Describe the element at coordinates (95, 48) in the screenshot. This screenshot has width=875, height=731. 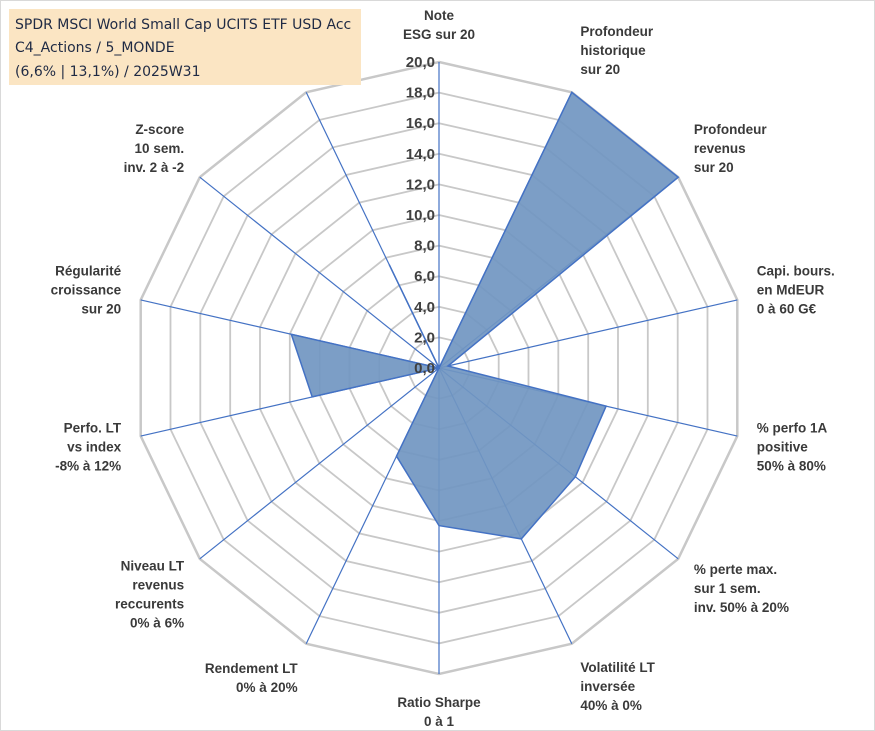
I see `chart-title-category: C4_Actions / 5_MONDE` at that location.